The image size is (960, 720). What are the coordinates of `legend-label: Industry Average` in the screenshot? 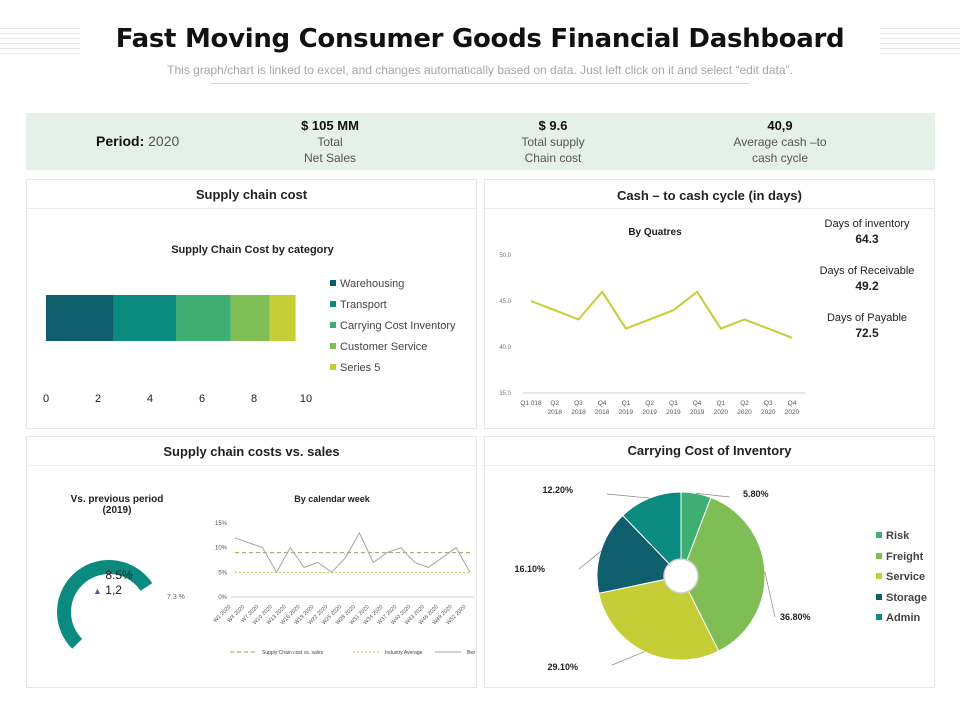 It's located at (404, 653).